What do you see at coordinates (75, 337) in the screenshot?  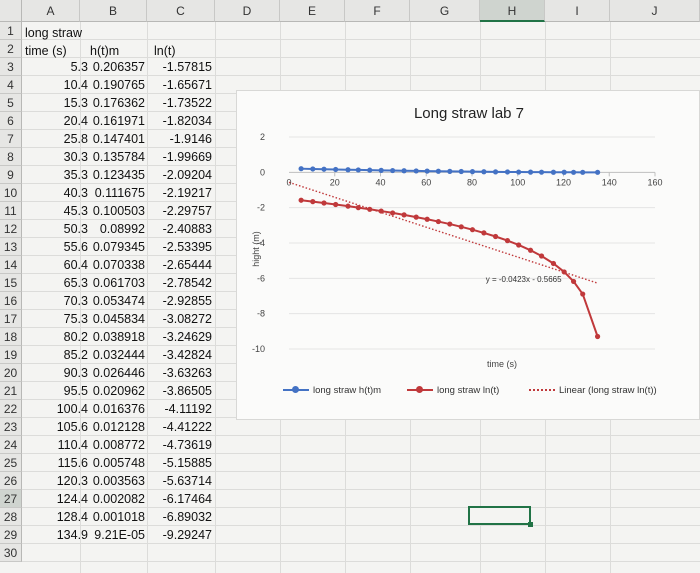 I see `time-cell: 80.2` at bounding box center [75, 337].